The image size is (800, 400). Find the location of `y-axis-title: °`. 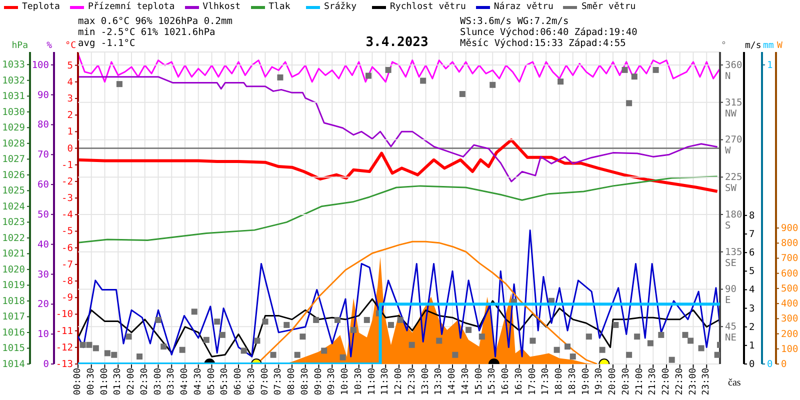

y-axis-title: ° is located at coordinates (723, 46).